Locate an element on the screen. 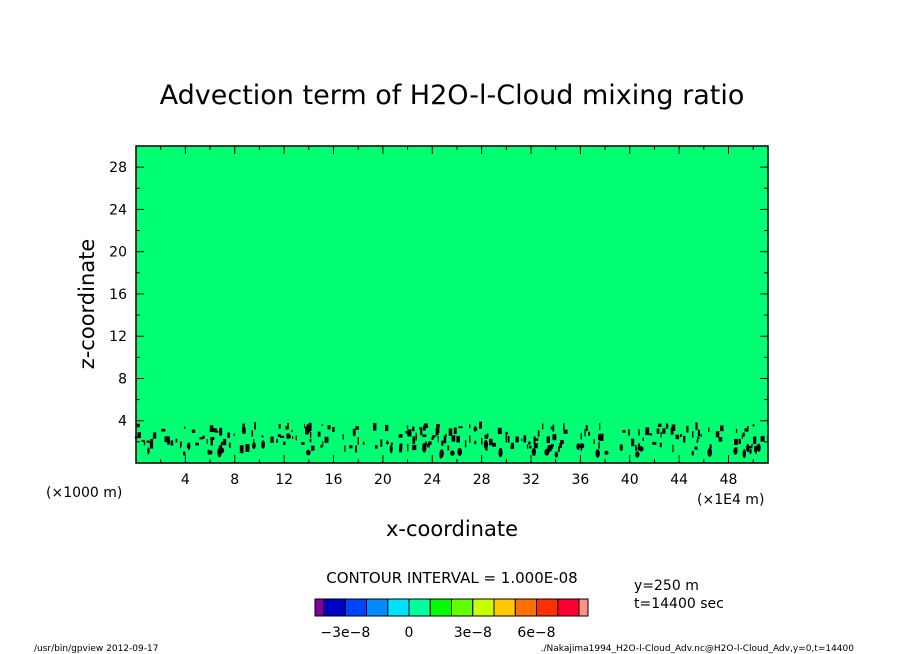  contour-lines is located at coordinates (449, 440).